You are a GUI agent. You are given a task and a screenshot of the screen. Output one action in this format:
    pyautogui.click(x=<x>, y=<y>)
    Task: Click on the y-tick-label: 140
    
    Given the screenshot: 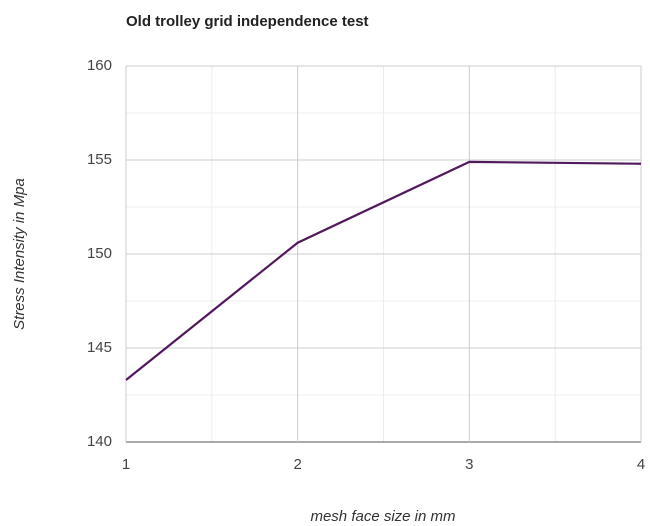 What is the action you would take?
    pyautogui.click(x=99, y=441)
    